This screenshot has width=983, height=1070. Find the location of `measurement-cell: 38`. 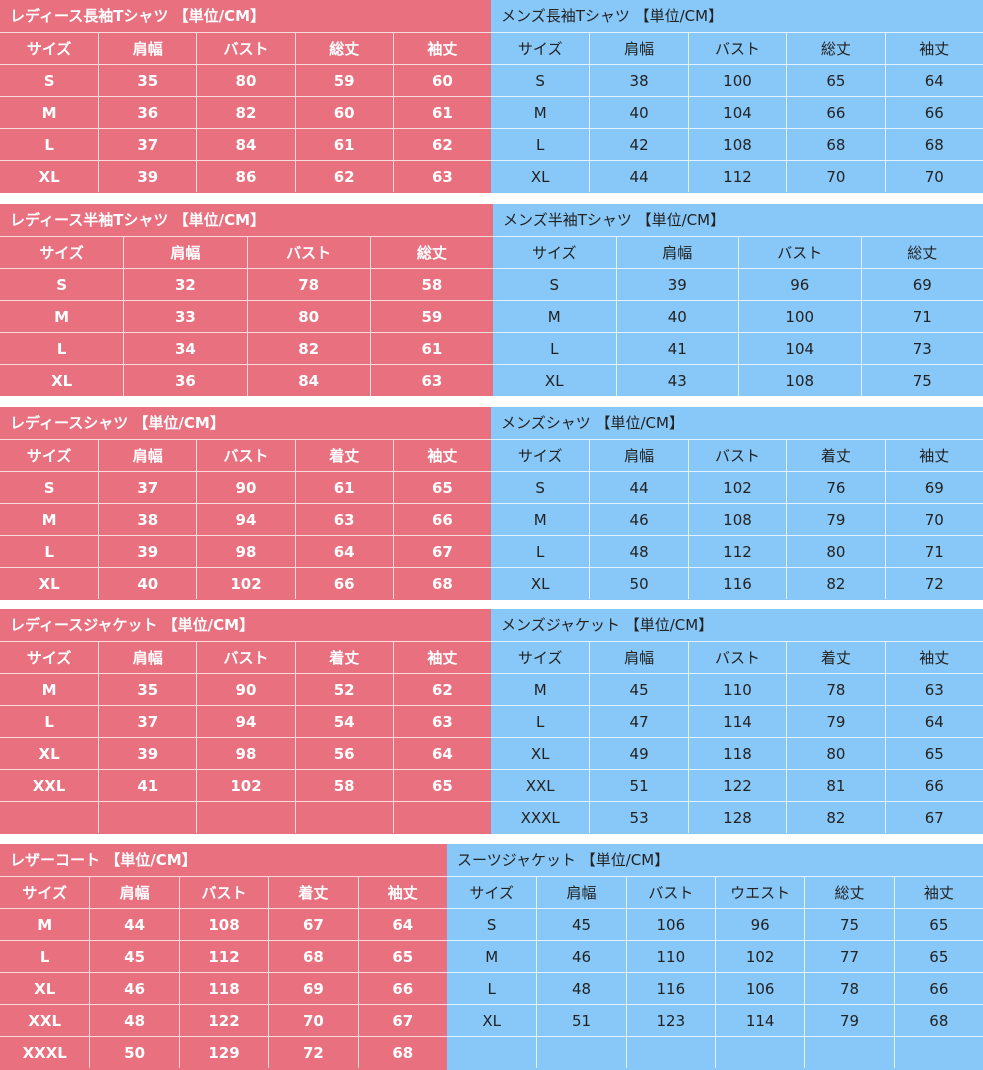

measurement-cell: 38 is located at coordinates (147, 519).